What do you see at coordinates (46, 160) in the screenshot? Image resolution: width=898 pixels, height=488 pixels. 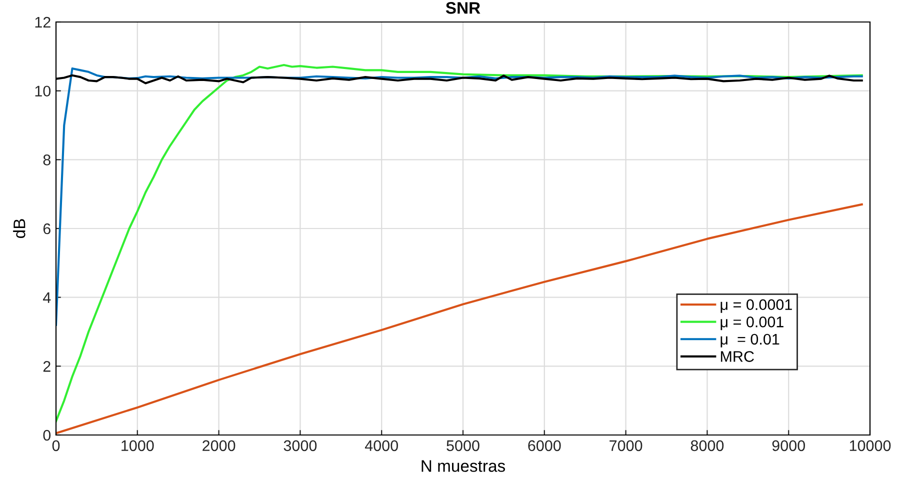 I see `y-tick-label: 8` at bounding box center [46, 160].